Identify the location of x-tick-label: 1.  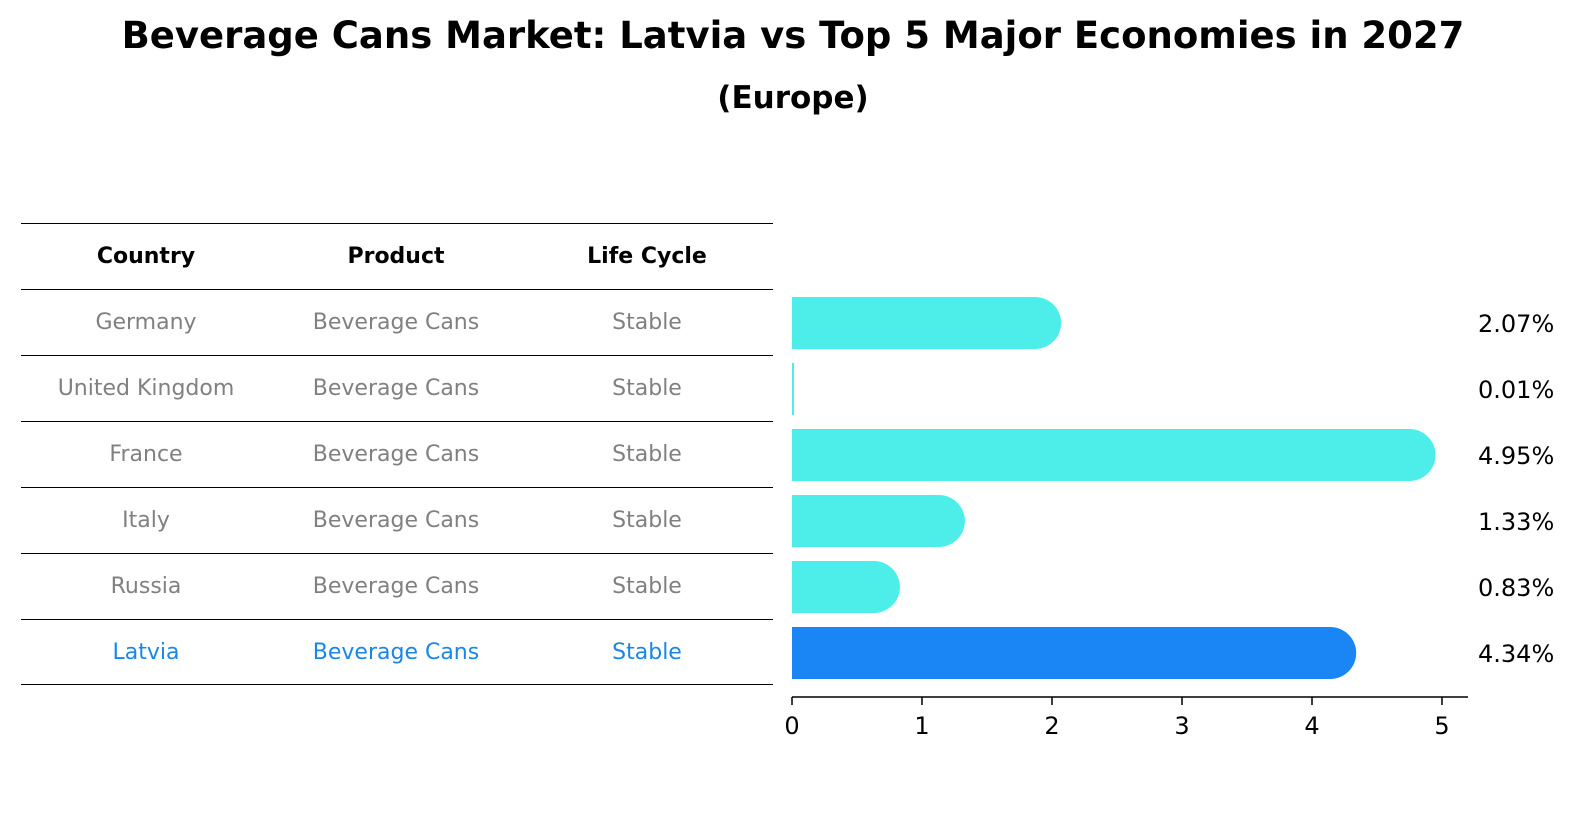
(921, 726).